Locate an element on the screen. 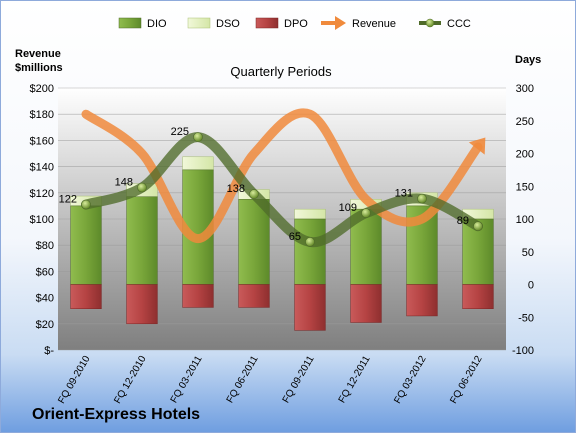 This screenshot has width=576, height=433. legend-label-dio: DIO is located at coordinates (157, 24).